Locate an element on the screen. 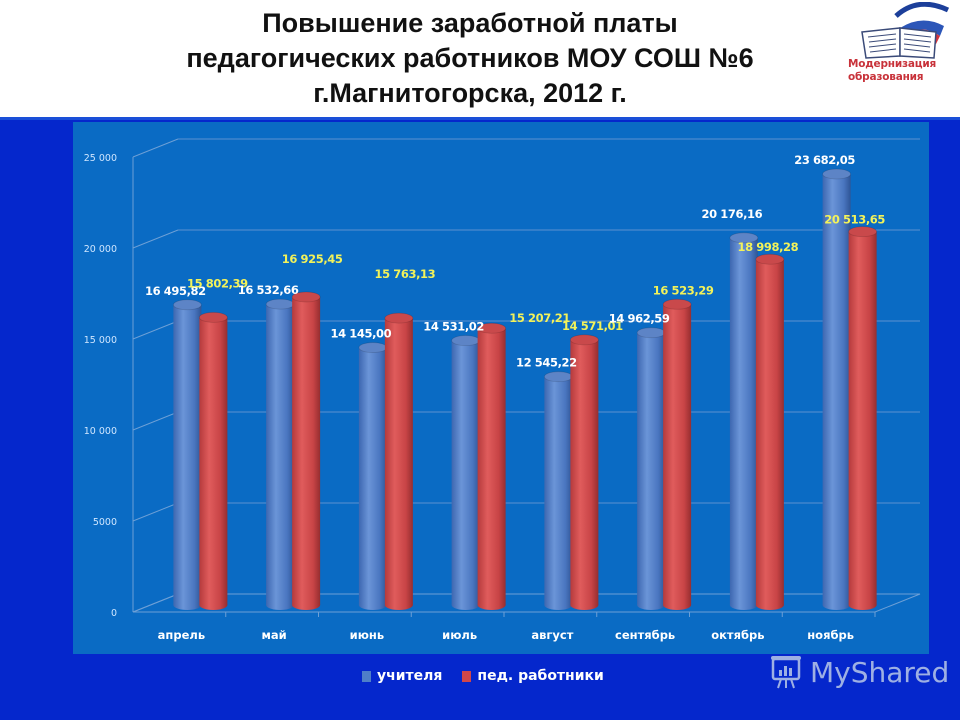 The width and height of the screenshot is (960, 720). chart-legend: учителя пед. работники is located at coordinates (483, 676).